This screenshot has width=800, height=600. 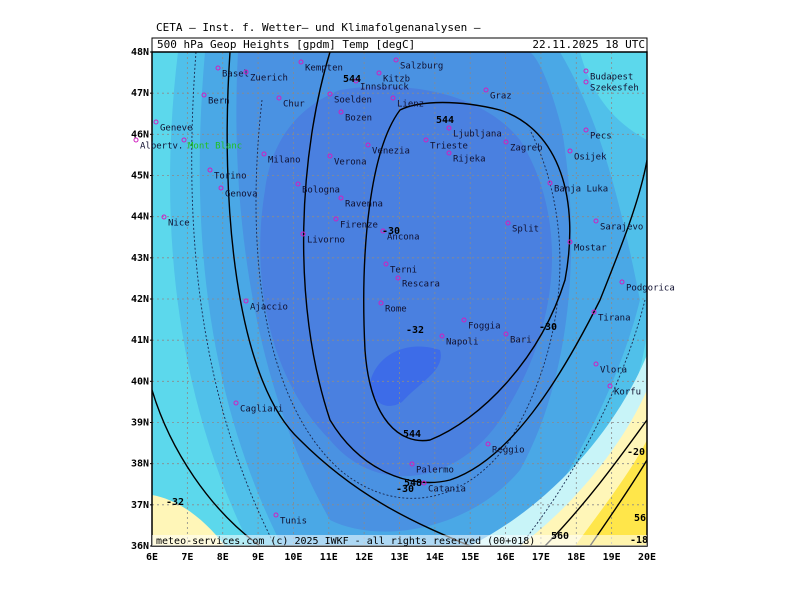 I want to click on city-label: Graz, so click(x=501, y=97).